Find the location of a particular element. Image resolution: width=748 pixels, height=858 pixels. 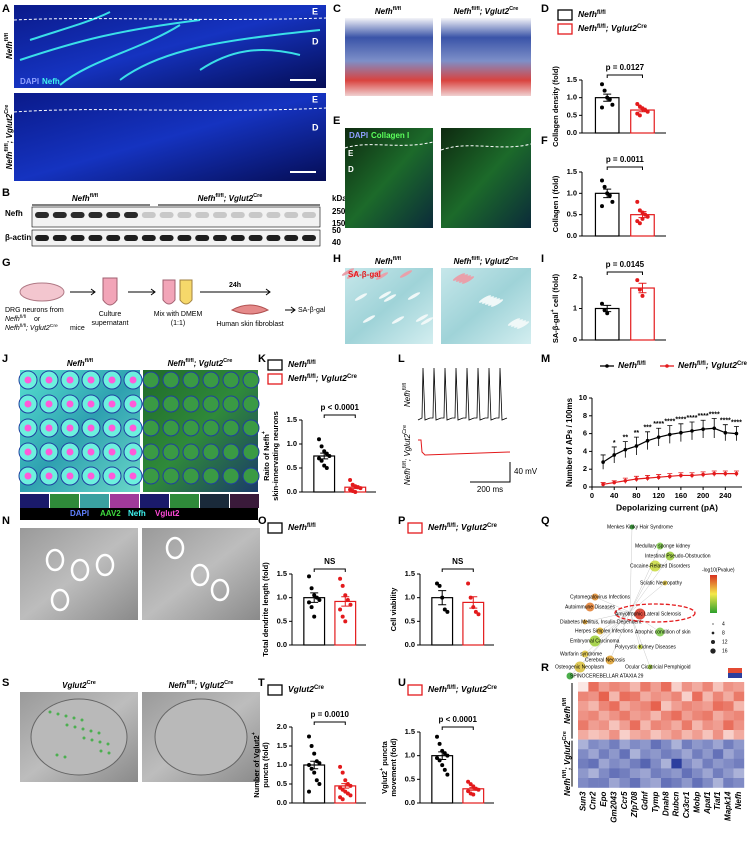

y-tick-label: 0.5 is located at coordinates (410, 620).